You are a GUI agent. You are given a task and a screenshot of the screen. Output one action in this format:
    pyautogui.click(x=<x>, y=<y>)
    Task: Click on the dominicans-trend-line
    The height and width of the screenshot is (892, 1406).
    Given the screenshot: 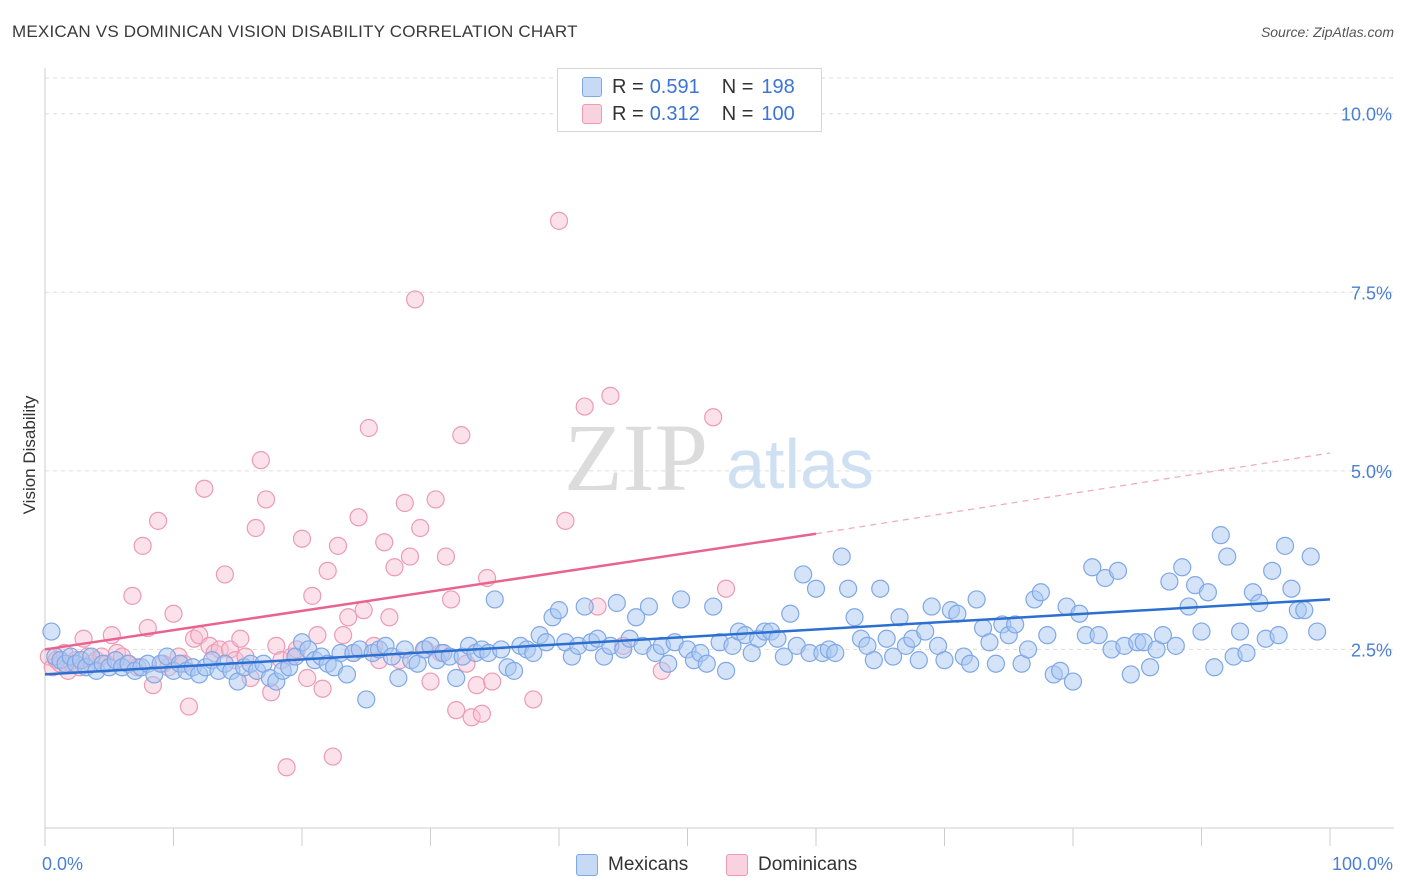 What is the action you would take?
    pyautogui.click(x=430, y=591)
    